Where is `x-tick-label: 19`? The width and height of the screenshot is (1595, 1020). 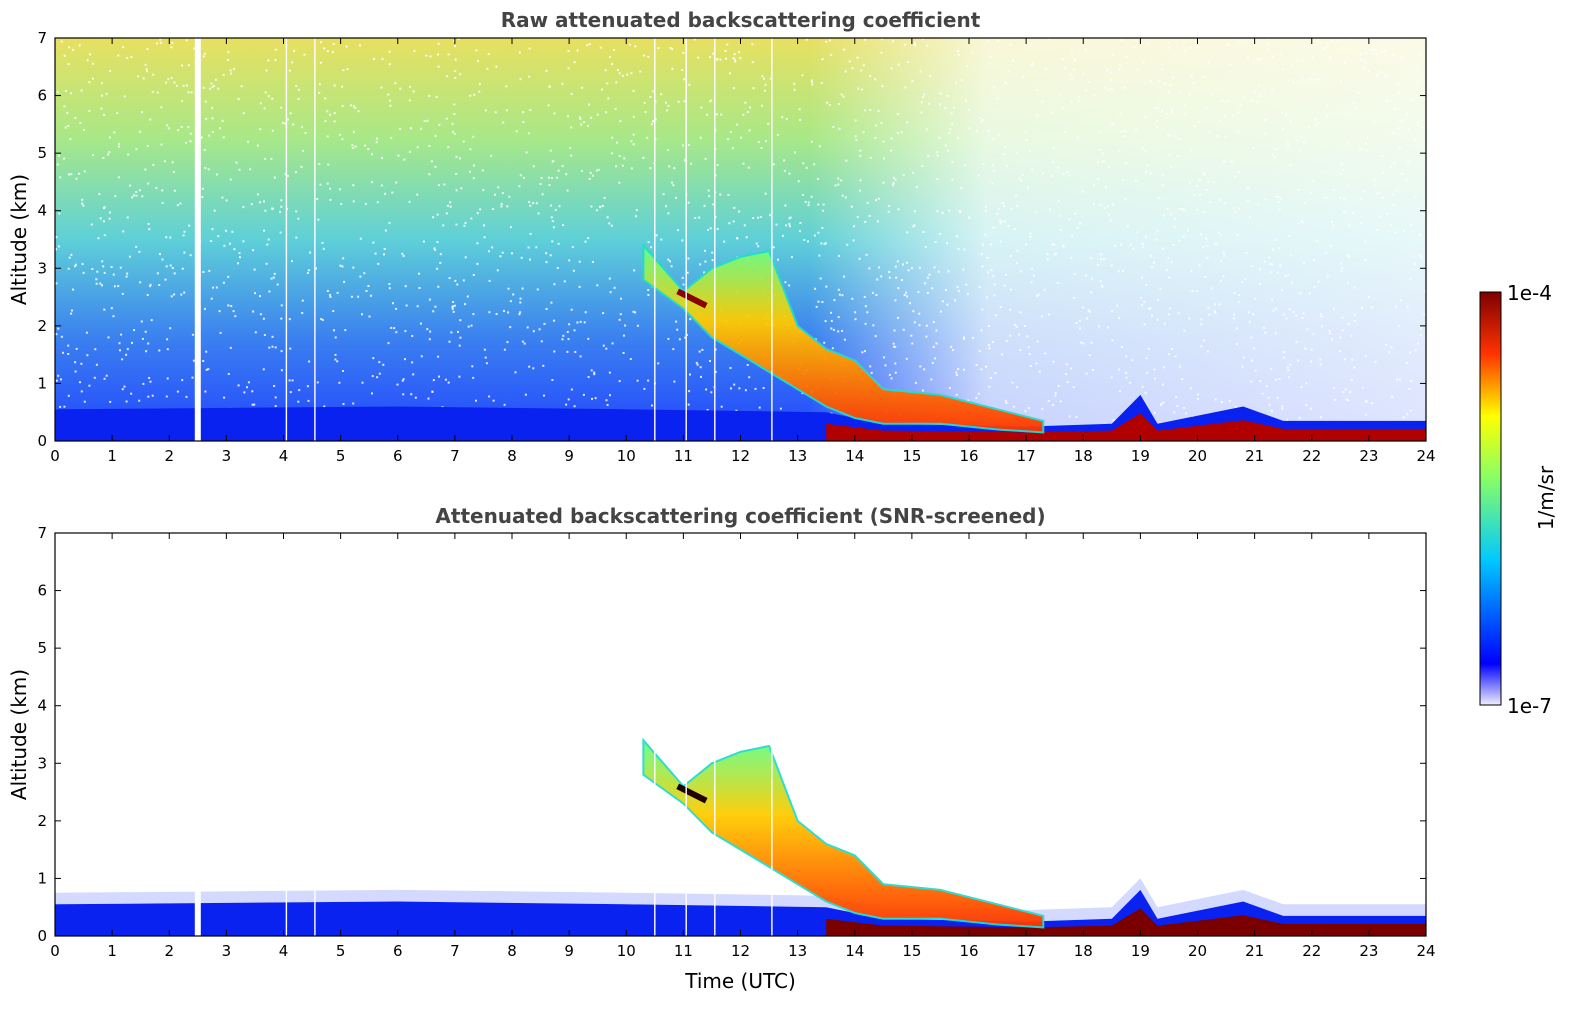
x-tick-label: 19 is located at coordinates (1140, 456).